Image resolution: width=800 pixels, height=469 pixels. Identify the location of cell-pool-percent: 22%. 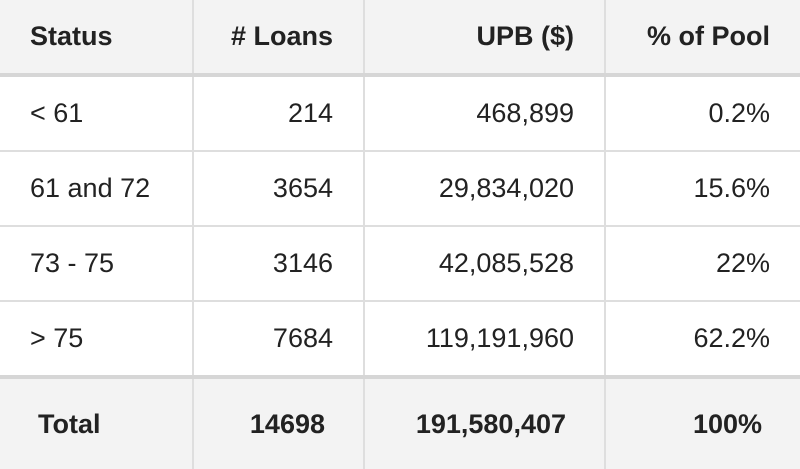
(702, 263).